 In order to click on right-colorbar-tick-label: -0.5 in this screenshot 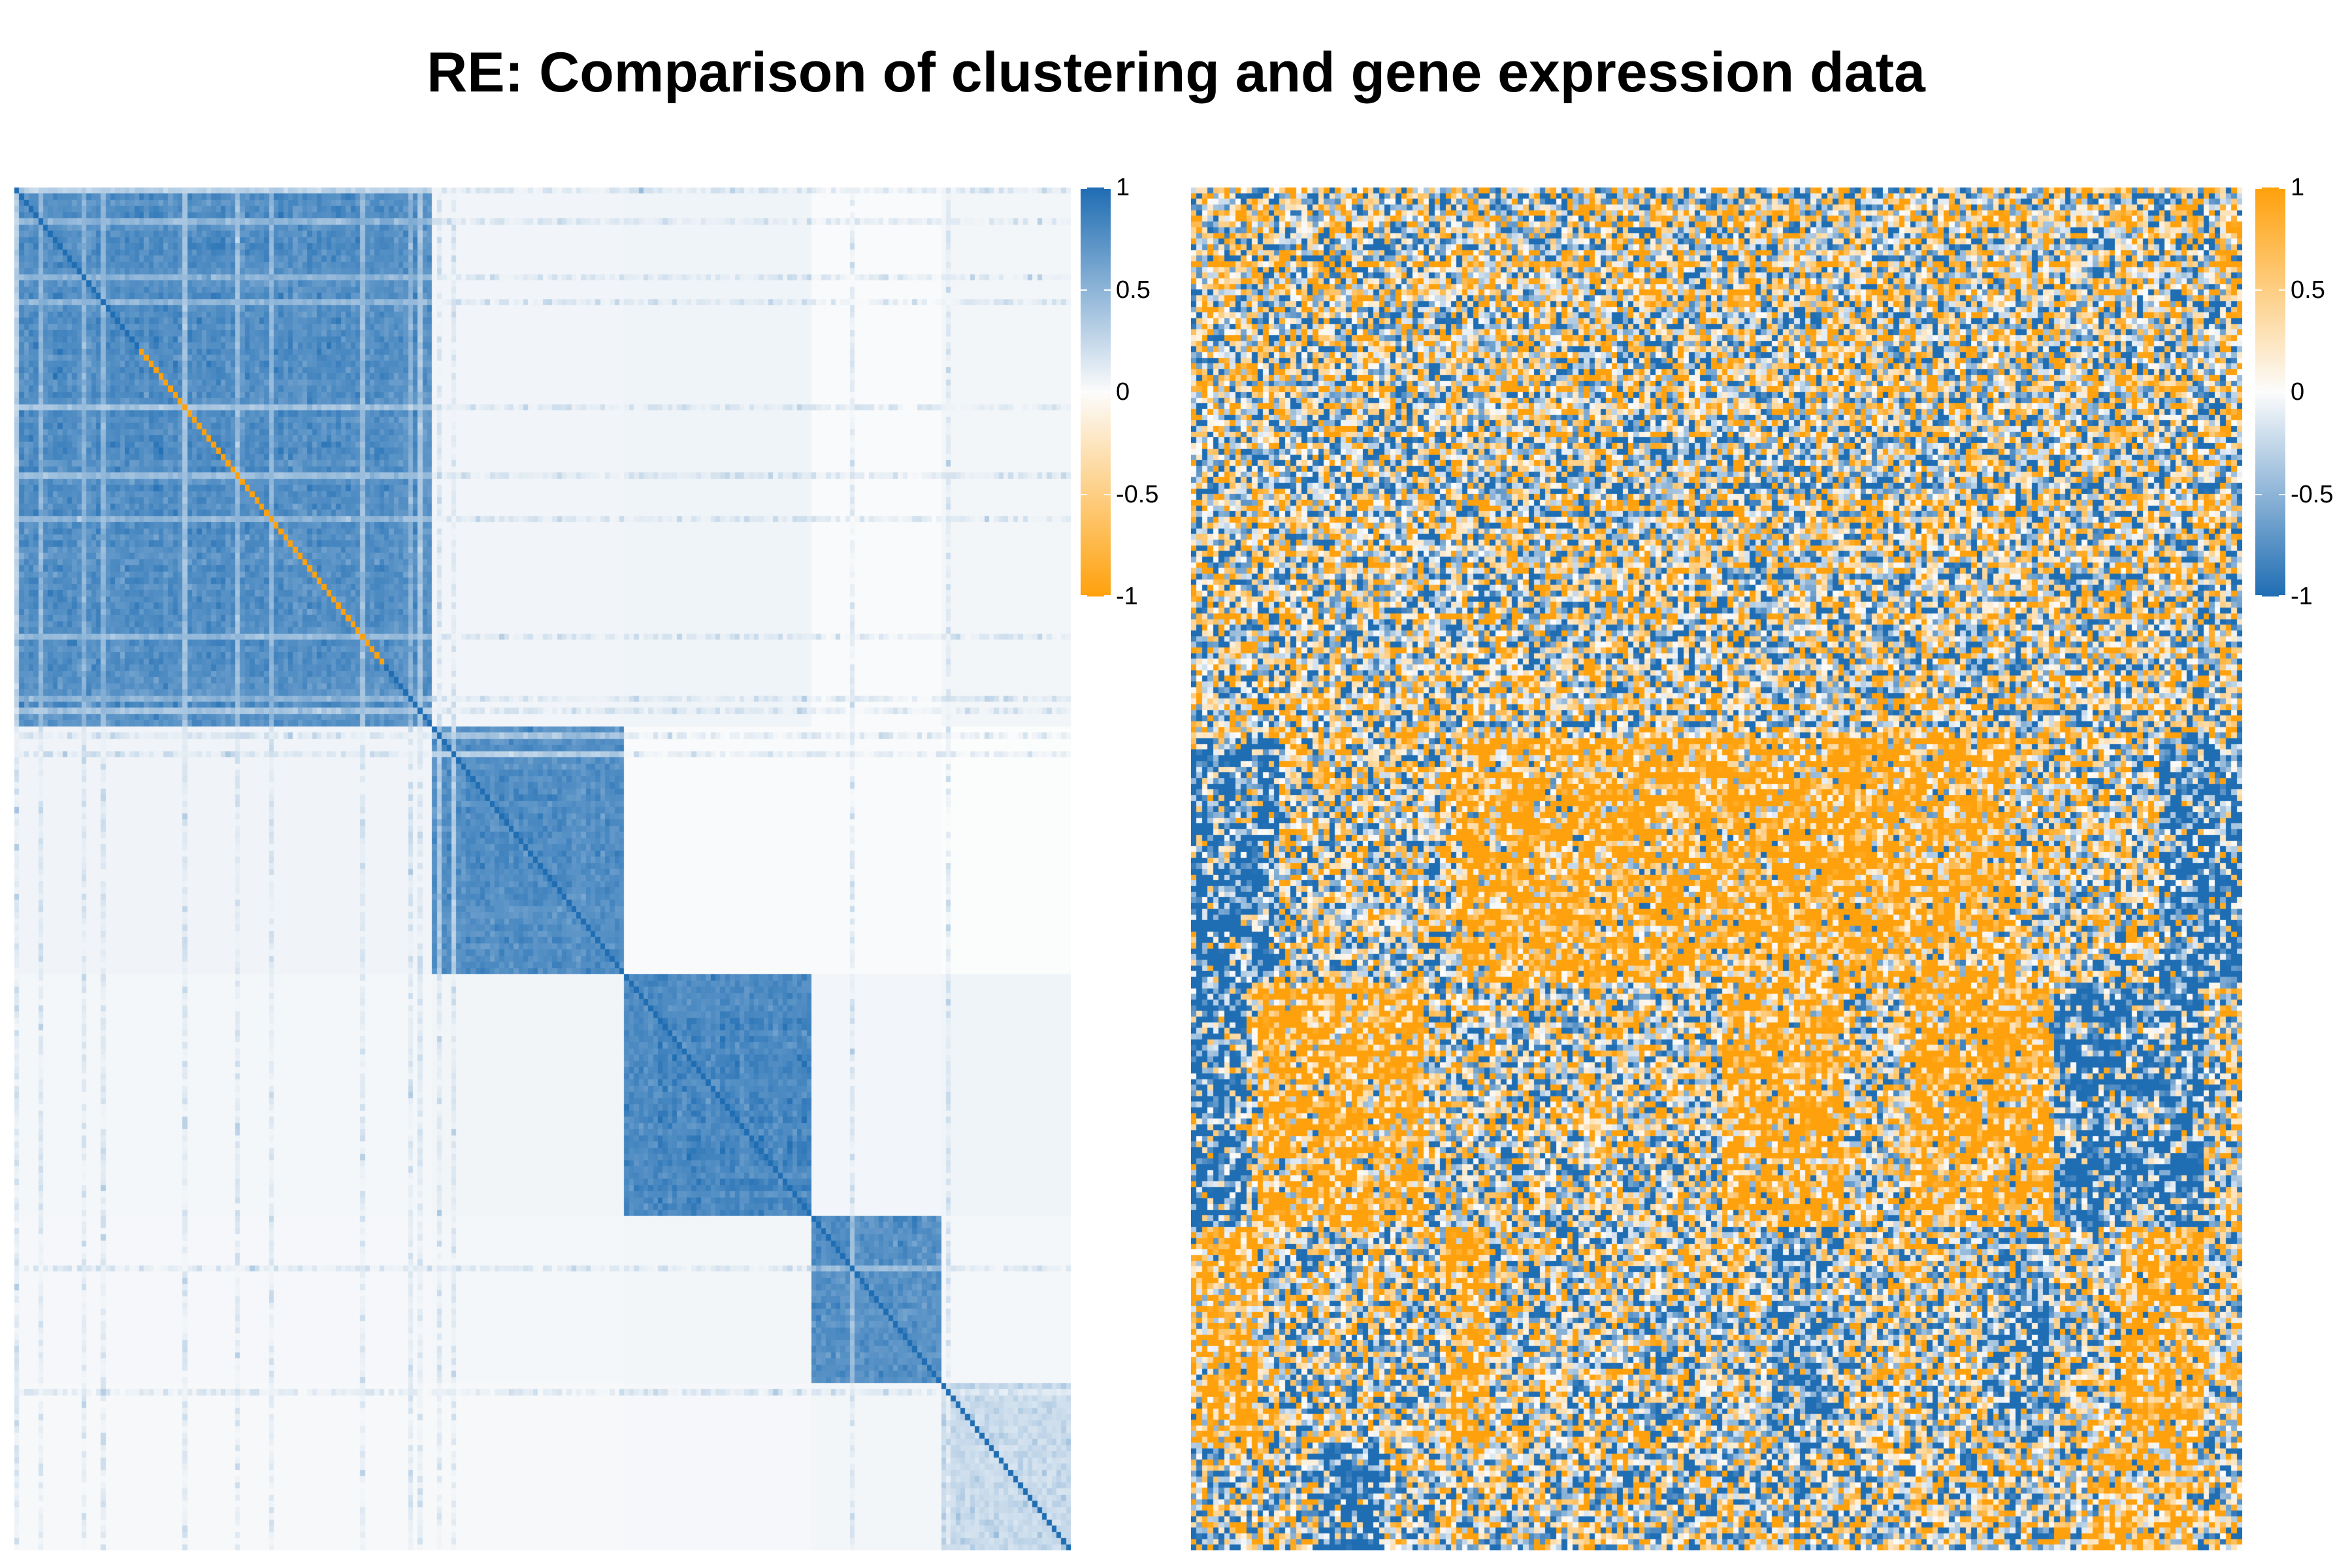, I will do `click(2312, 494)`.